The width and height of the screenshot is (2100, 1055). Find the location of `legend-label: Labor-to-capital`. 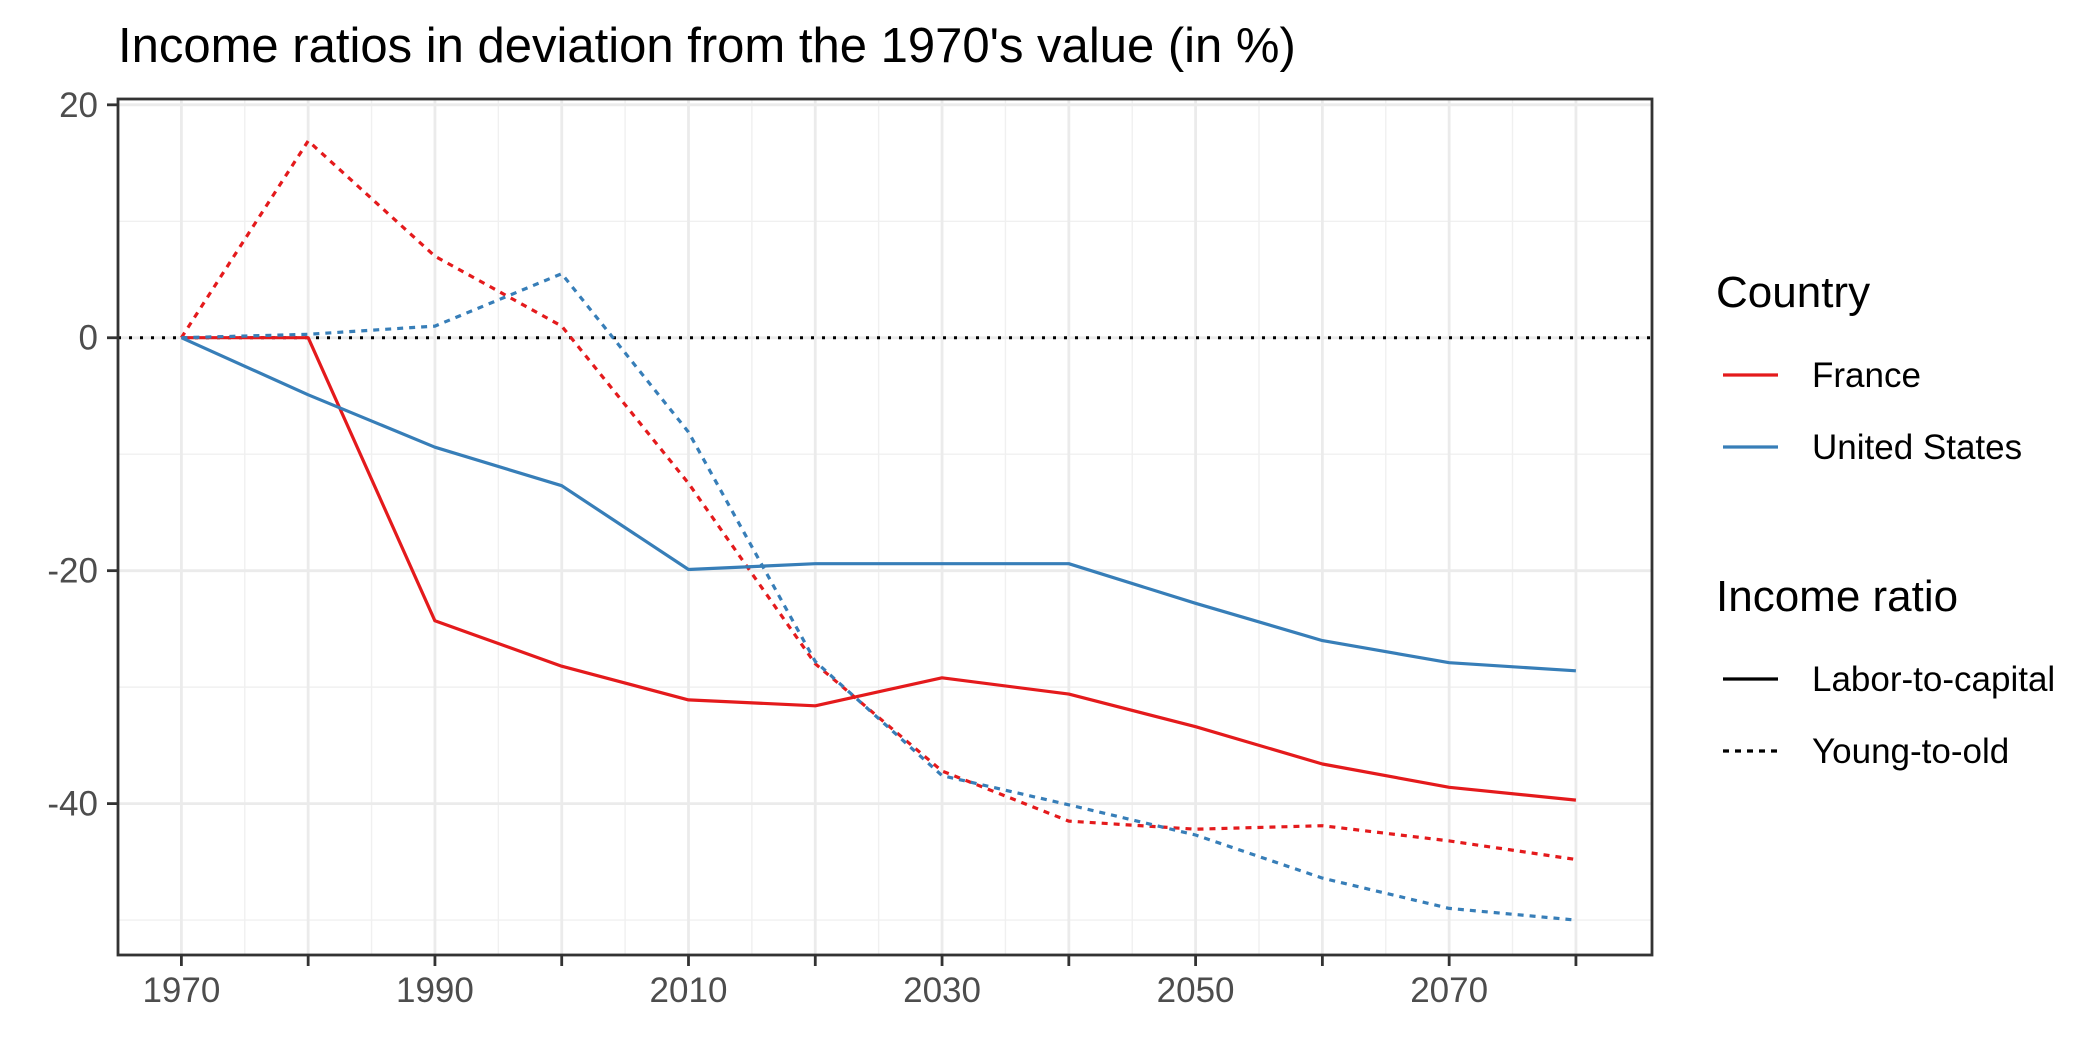

legend-label: Labor-to-capital is located at coordinates (1933, 679).